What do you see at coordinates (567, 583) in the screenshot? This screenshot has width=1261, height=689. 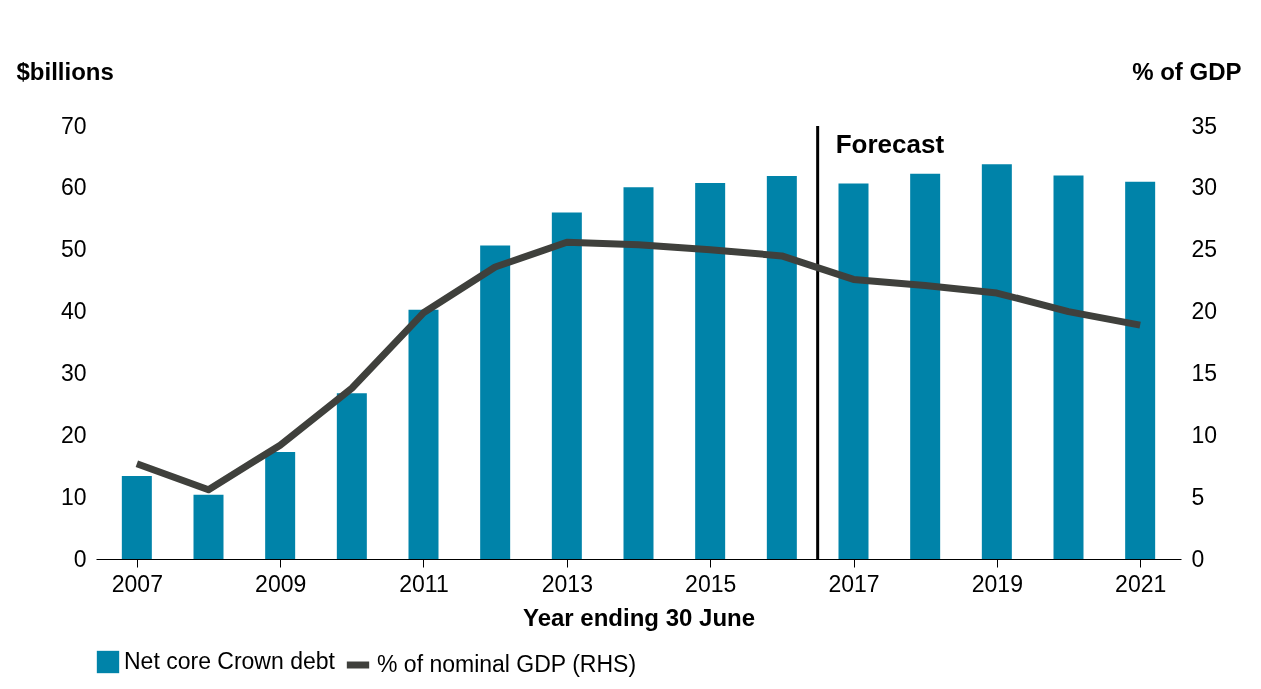 I see `x-tick-label: 2013` at bounding box center [567, 583].